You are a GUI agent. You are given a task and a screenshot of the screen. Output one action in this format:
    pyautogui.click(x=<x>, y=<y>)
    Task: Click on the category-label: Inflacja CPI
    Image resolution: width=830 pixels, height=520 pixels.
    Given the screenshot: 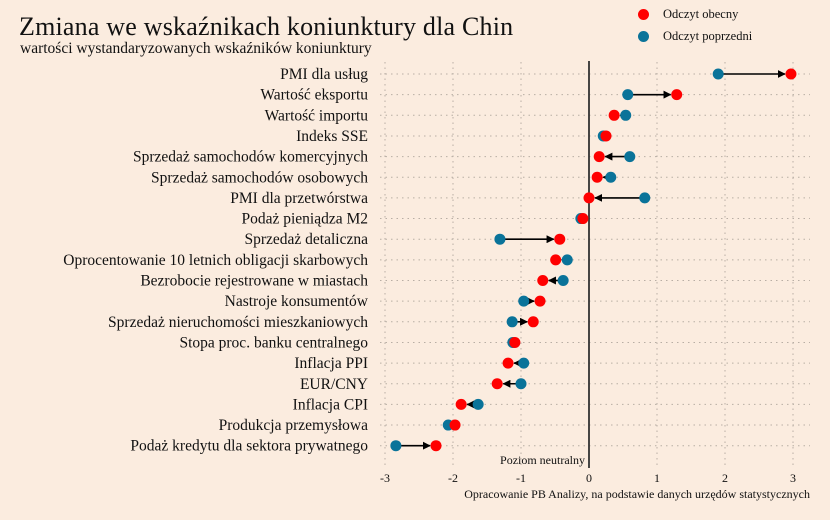 What is the action you would take?
    pyautogui.click(x=330, y=404)
    